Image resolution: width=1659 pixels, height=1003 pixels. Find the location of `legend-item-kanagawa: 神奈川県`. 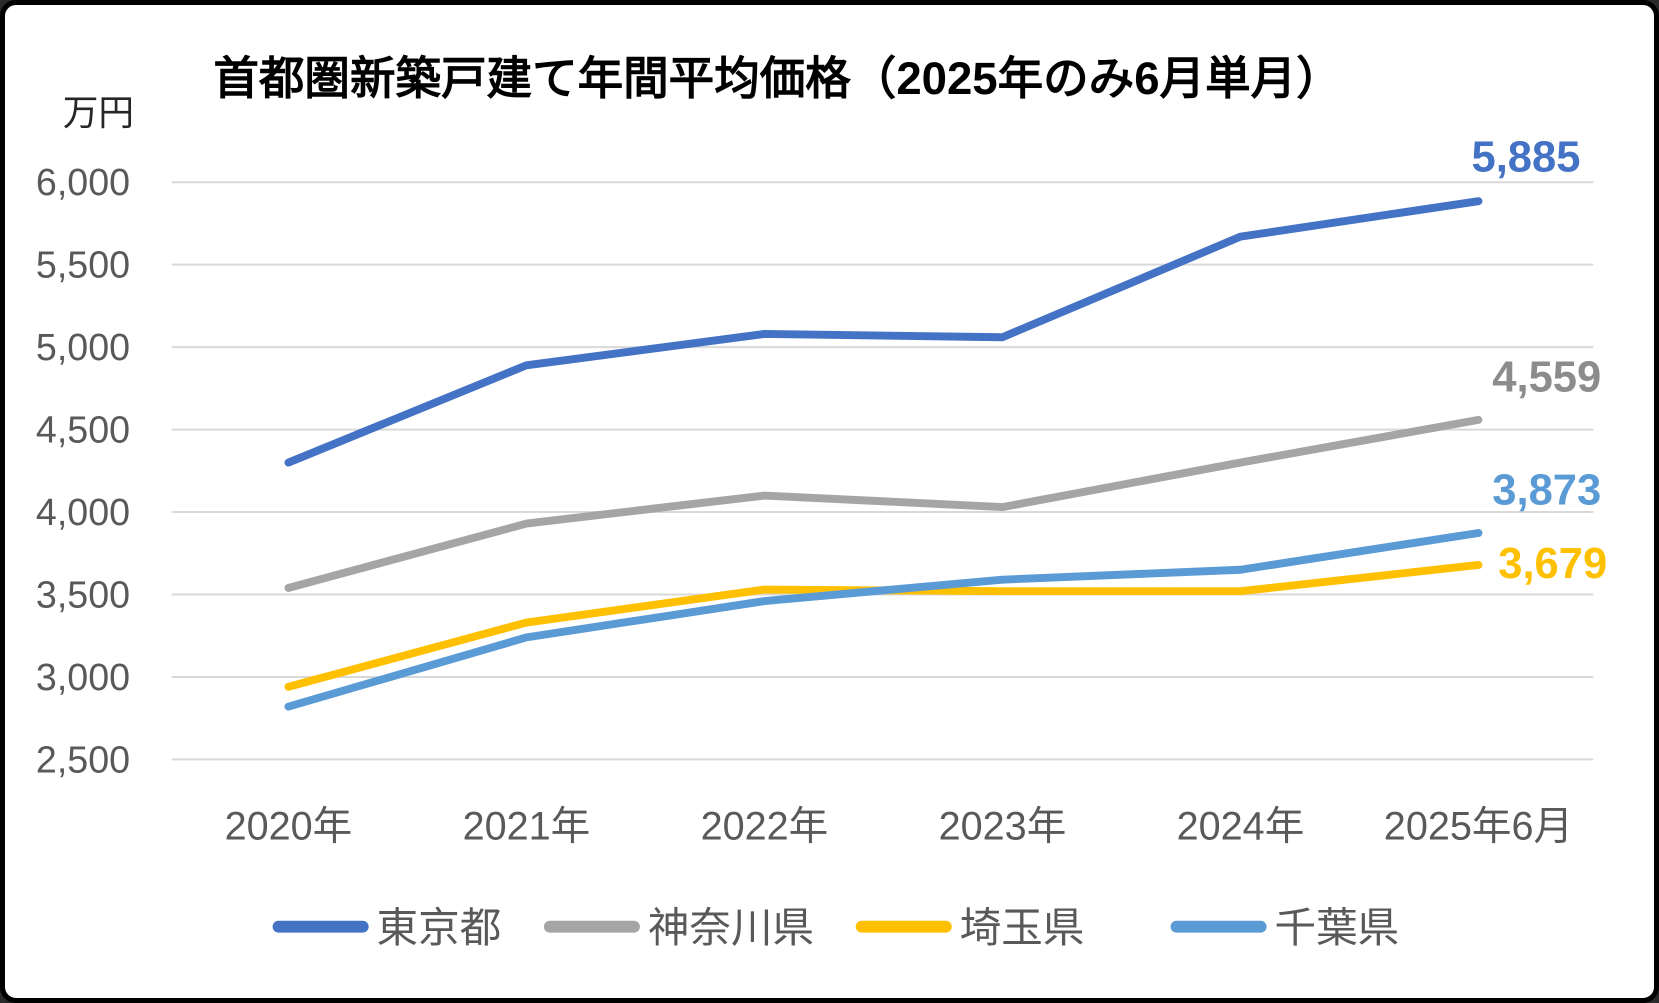

legend-item-kanagawa: 神奈川県 is located at coordinates (678, 927).